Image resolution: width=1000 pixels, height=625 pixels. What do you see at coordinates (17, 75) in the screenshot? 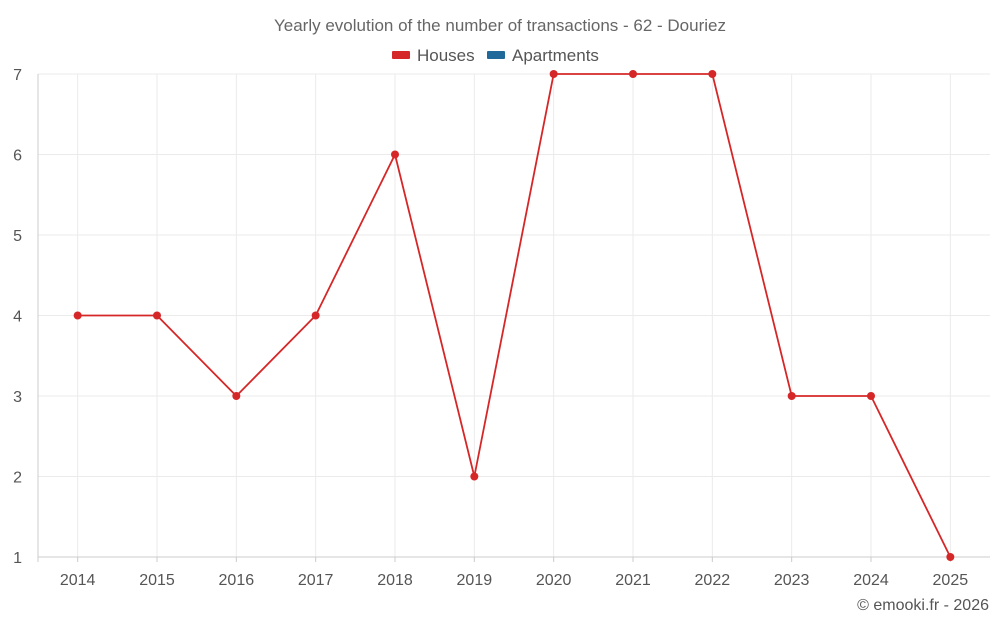
I see `y-tick-label-7: 7` at bounding box center [17, 75].